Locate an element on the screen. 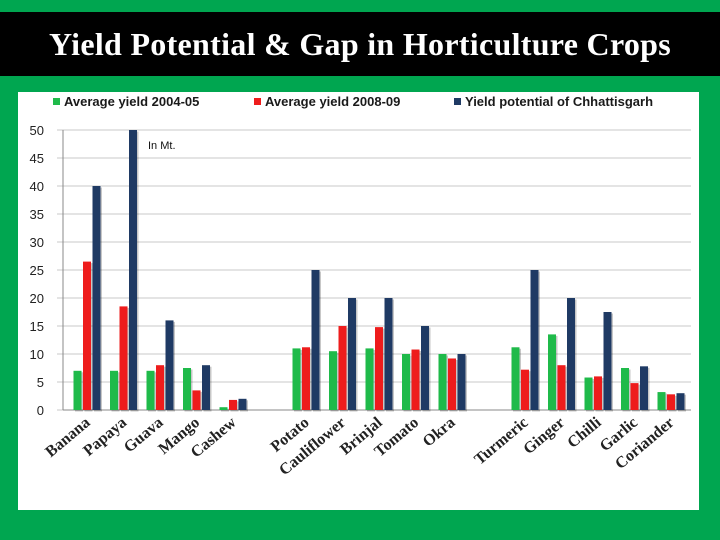  legend-label: Average yield 2008-09 is located at coordinates (332, 101).